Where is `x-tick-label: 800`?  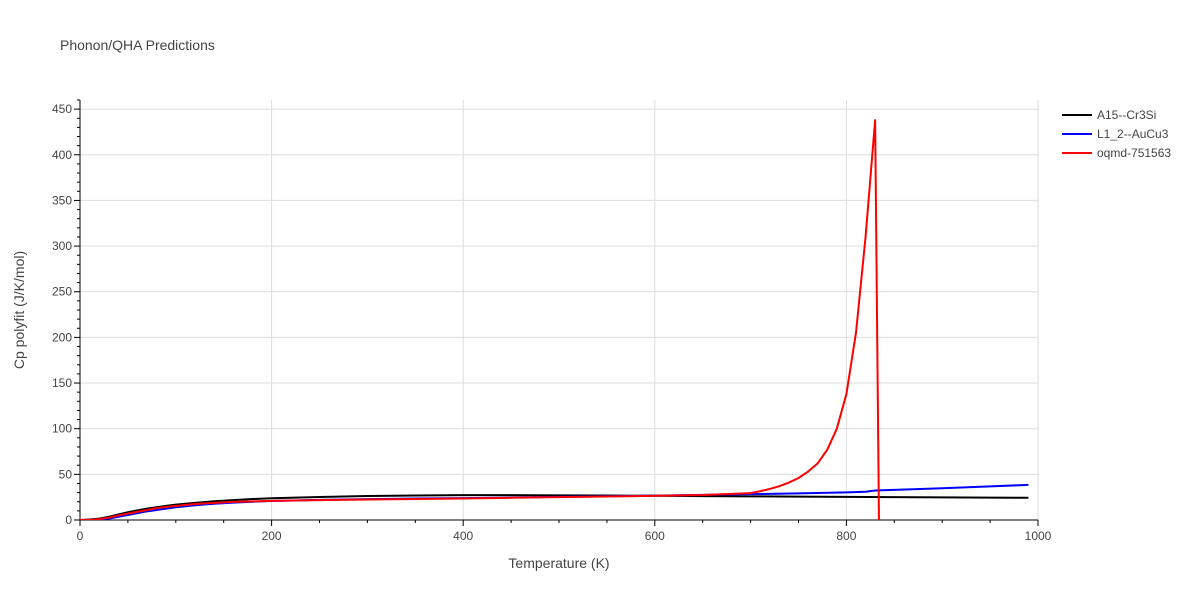 x-tick-label: 800 is located at coordinates (846, 536).